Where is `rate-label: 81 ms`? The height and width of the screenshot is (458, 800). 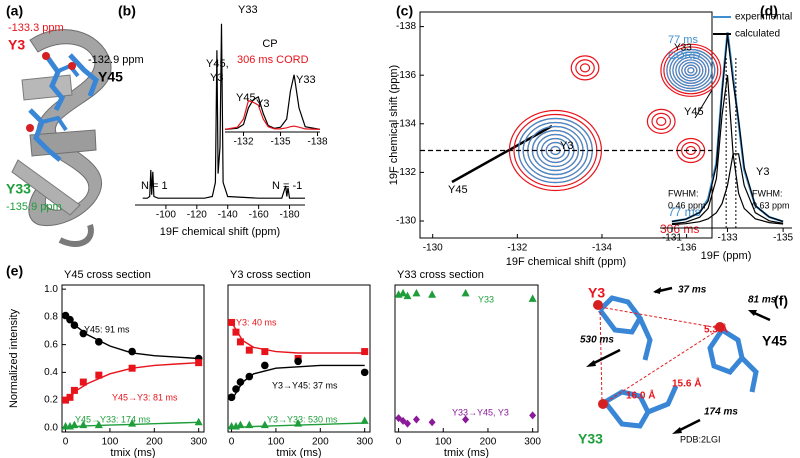
rate-label: 81 ms is located at coordinates (762, 300).